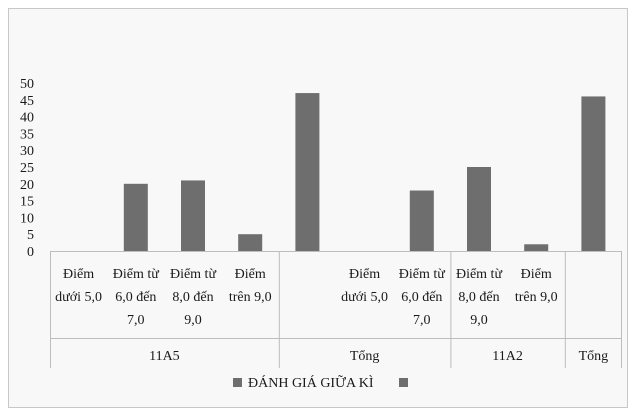 This screenshot has width=636, height=415. What do you see at coordinates (311, 382) in the screenshot?
I see `legend-label: ĐÁNH GIÁ GIỮA KÌ` at bounding box center [311, 382].